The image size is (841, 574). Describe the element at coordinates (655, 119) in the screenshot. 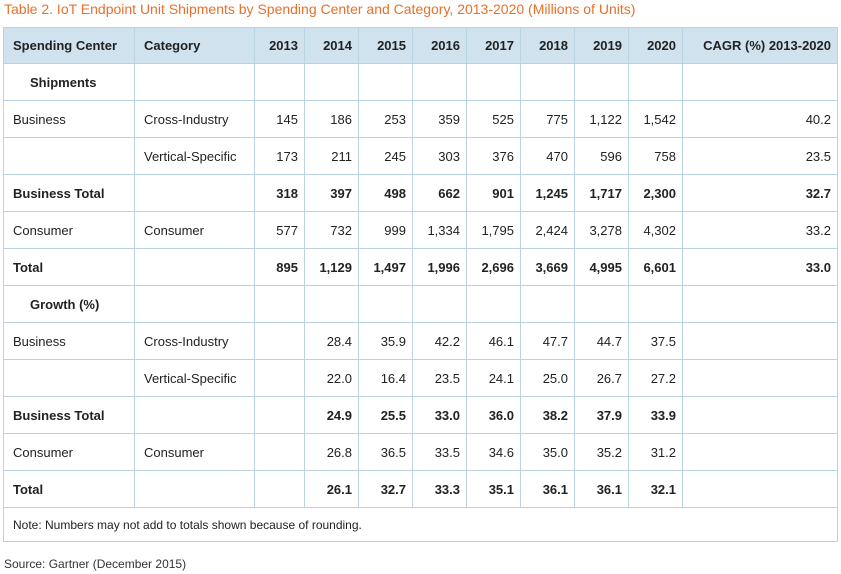

I see `value-cell: 1,542` at that location.